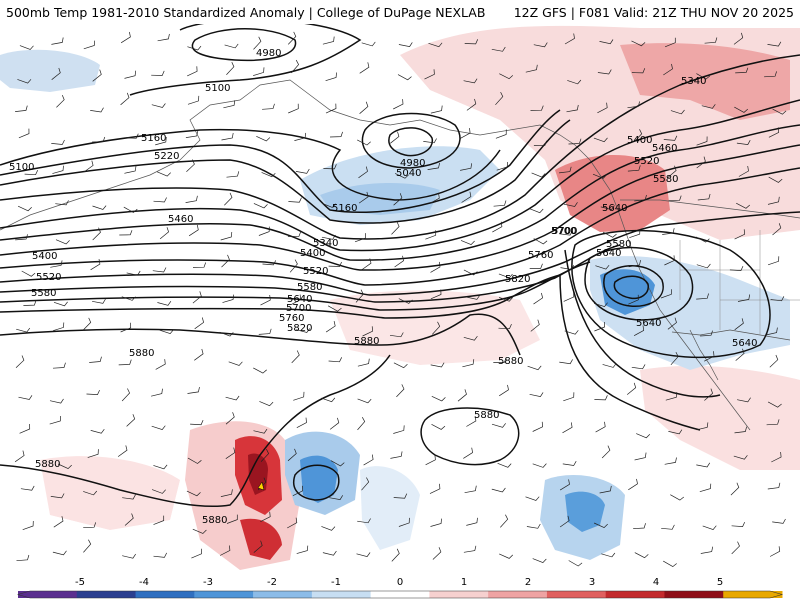 This screenshot has height=600, width=800. Describe the element at coordinates (144, 582) in the screenshot. I see `legend-tick-label: -4` at that location.